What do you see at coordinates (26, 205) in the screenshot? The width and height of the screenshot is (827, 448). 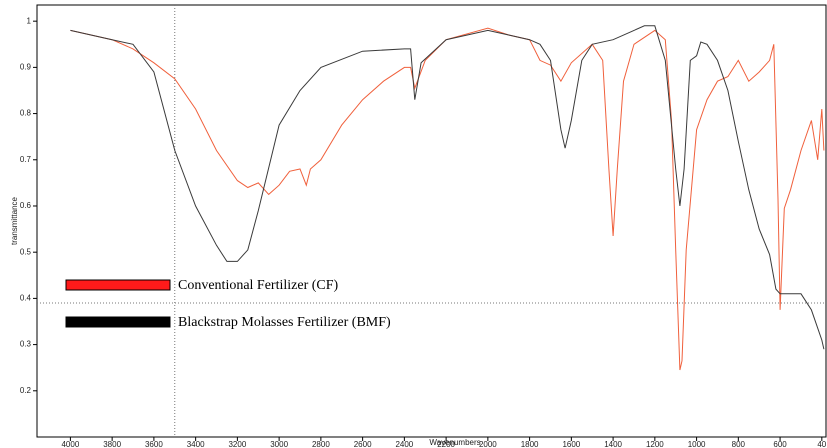 I see `y-tick-label: 0.6` at bounding box center [26, 205].